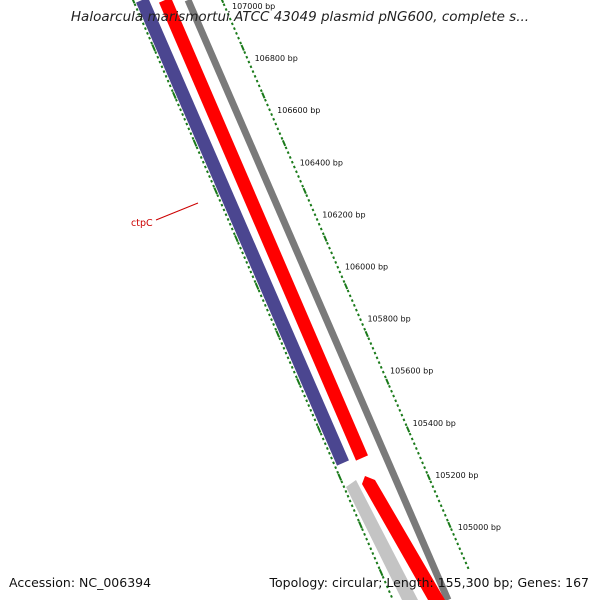 This screenshot has height=600, width=600. Describe the element at coordinates (142, 223) in the screenshot. I see `gene-label-ctpc: ctpC` at that location.